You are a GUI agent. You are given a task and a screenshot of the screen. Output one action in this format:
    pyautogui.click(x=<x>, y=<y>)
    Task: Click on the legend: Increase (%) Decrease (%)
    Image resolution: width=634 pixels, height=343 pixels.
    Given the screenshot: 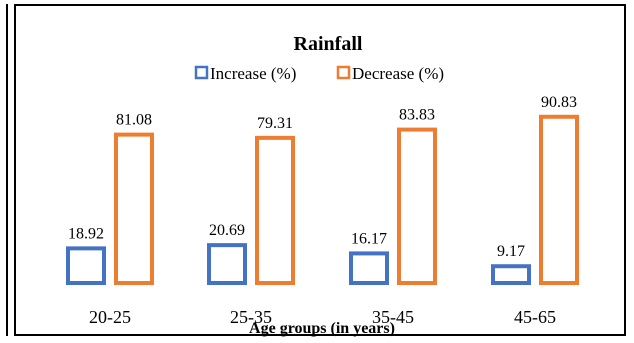 What is the action you would take?
    pyautogui.click(x=319, y=73)
    